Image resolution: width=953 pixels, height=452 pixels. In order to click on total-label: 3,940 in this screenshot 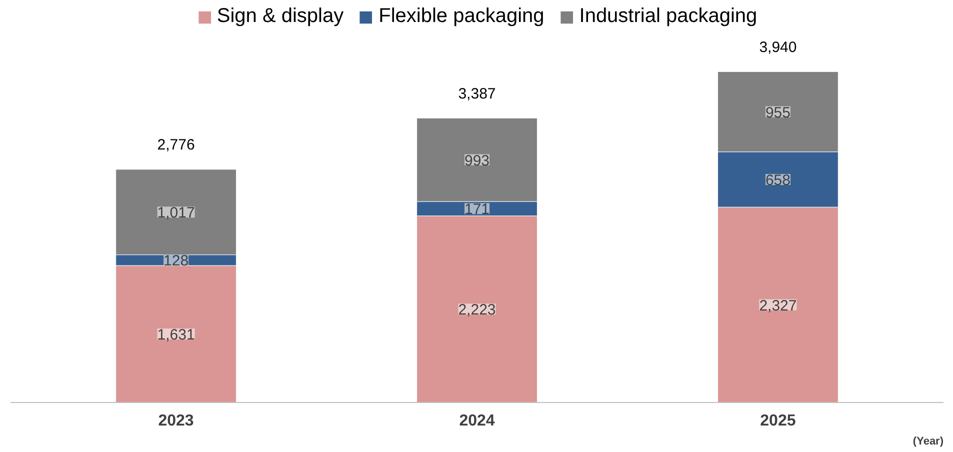, I will do `click(778, 47)`.